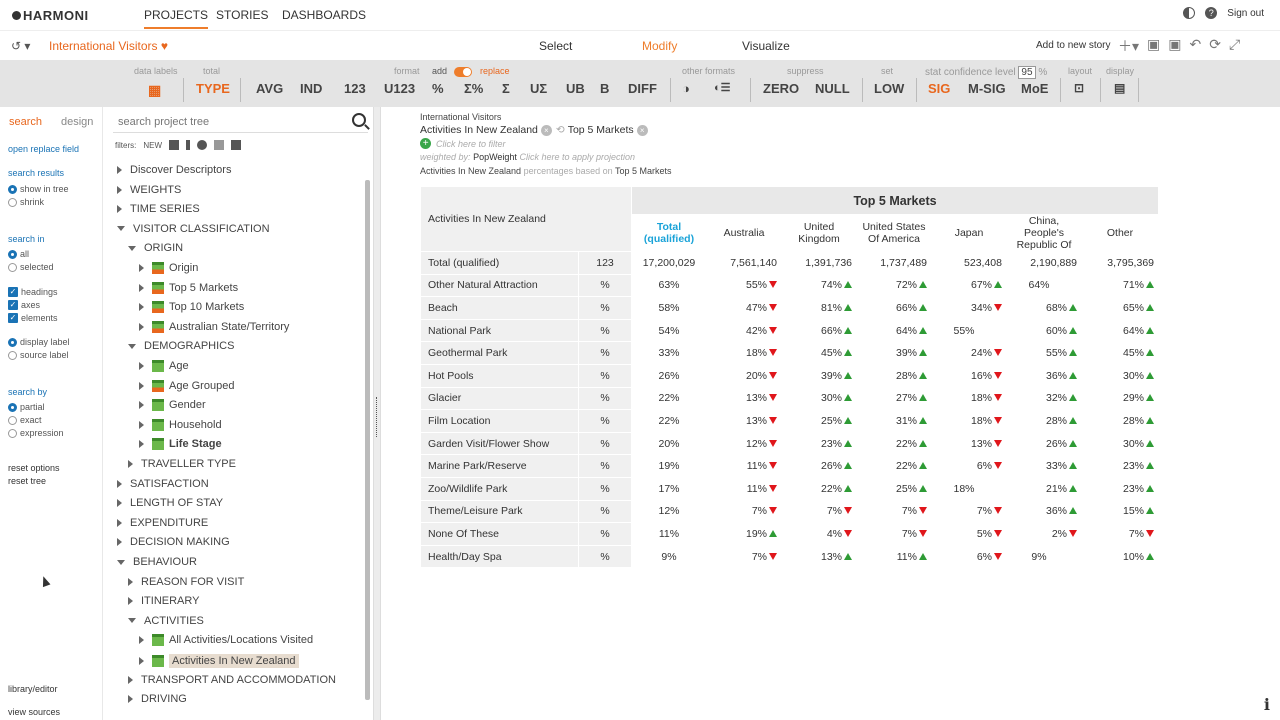  I want to click on row-label: Glacier, so click(499, 398).